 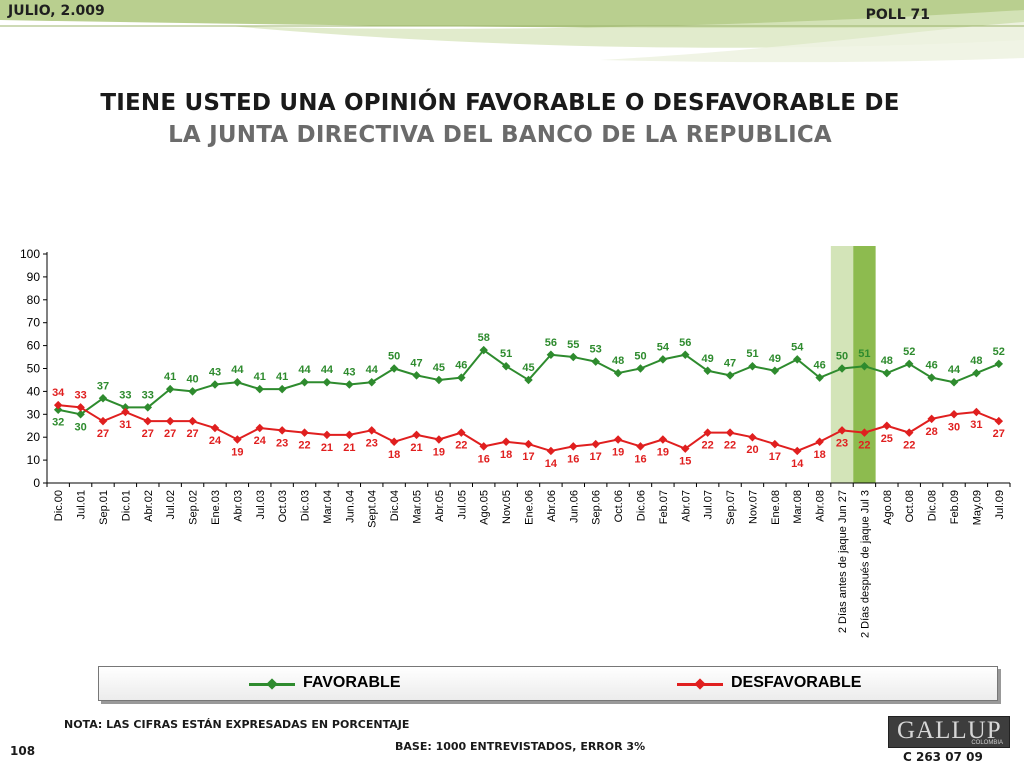 What do you see at coordinates (949, 732) in the screenshot?
I see `gallup-logo: GALLUP COLOMBIA` at bounding box center [949, 732].